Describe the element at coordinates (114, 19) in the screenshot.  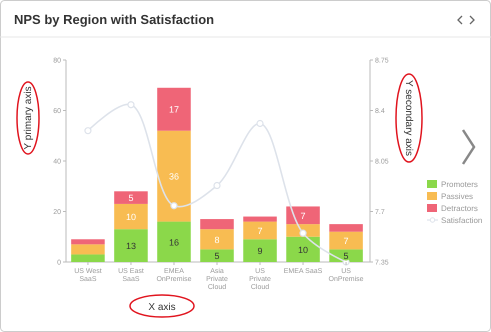
I see `chart-title: NPS by Region with Satisfaction` at that location.